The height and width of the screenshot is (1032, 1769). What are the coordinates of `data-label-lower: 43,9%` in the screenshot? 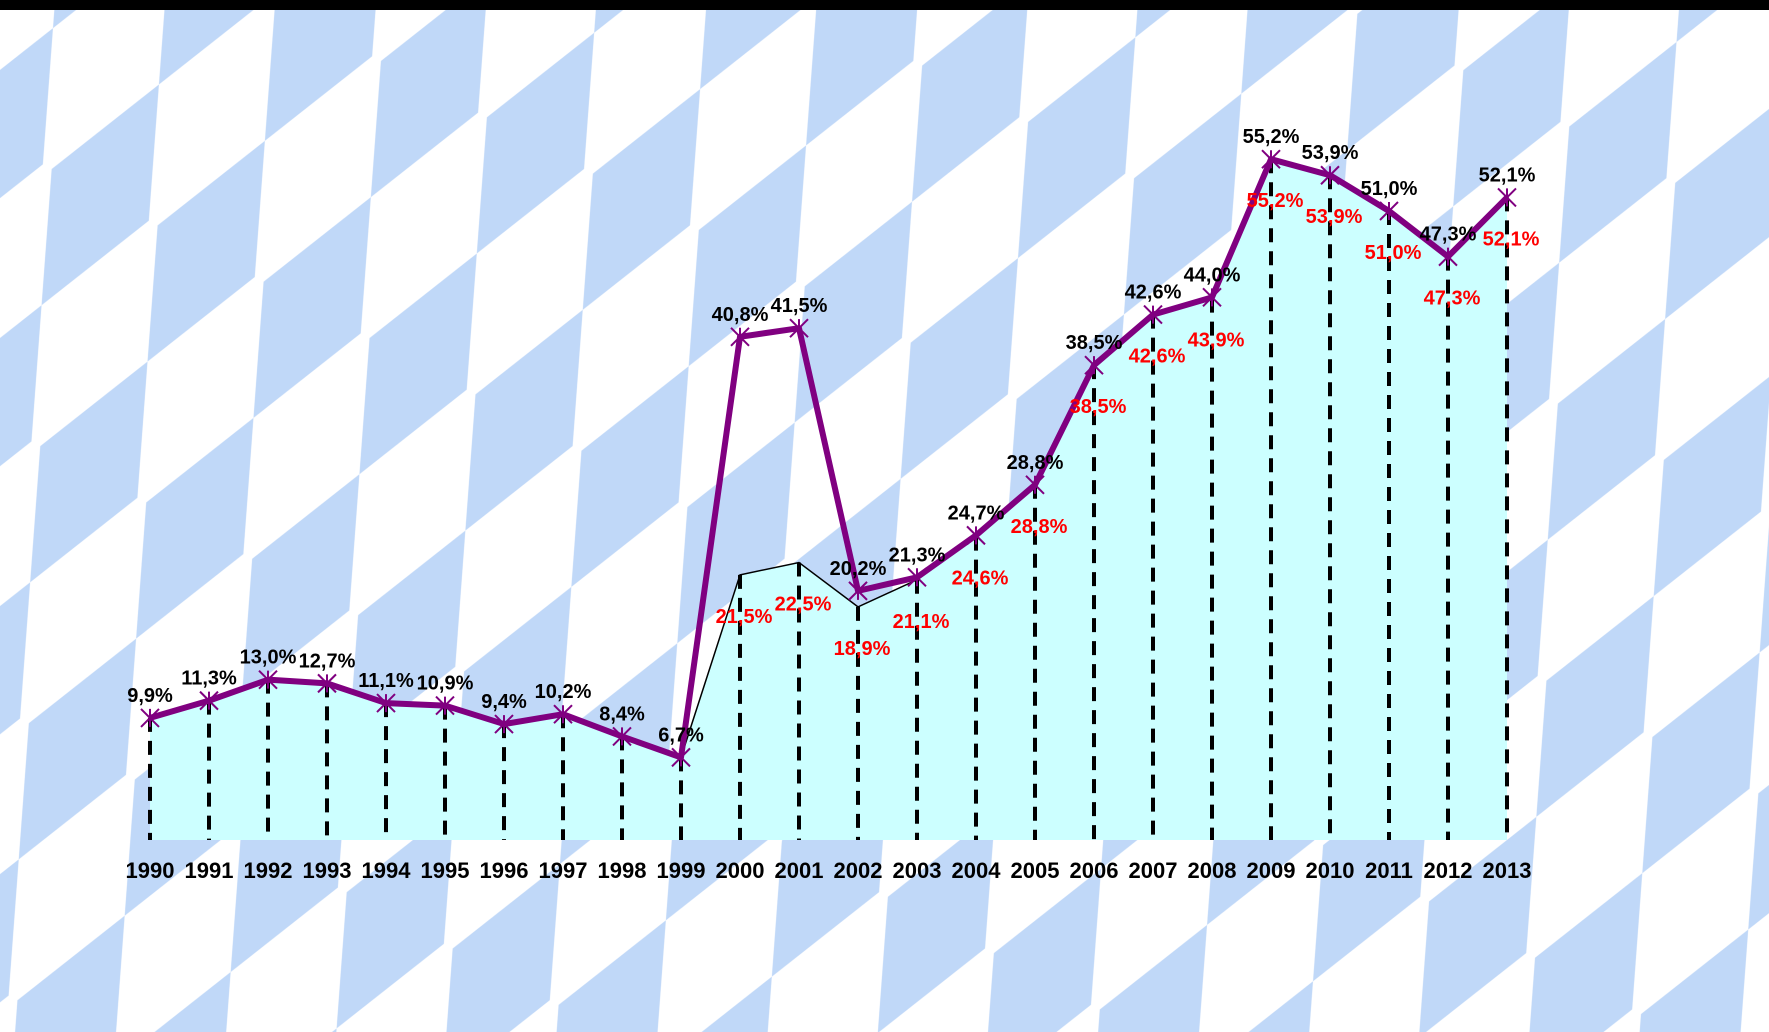 It's located at (1216, 341).